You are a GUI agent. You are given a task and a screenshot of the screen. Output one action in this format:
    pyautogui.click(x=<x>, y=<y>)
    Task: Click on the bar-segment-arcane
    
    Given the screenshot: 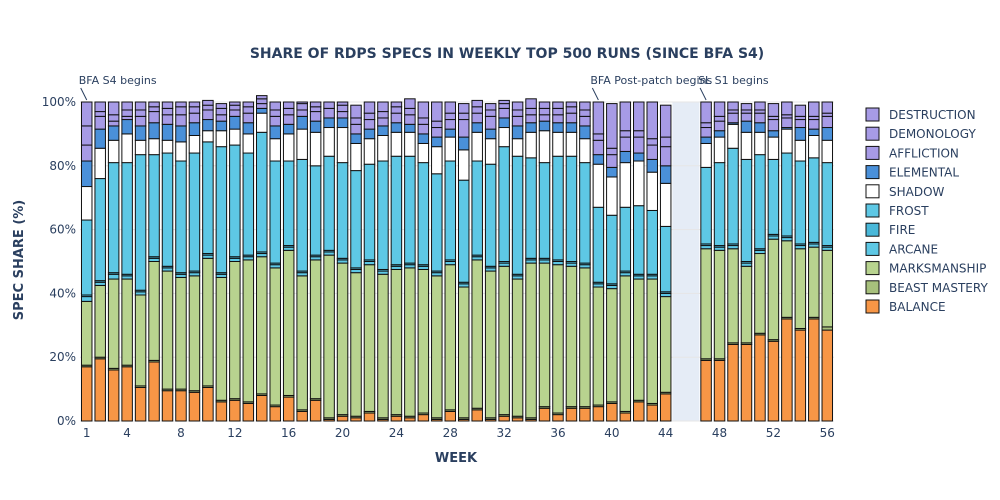 What is the action you would take?
    pyautogui.click(x=113, y=276)
    